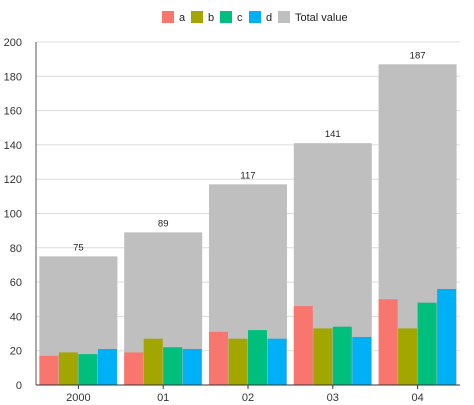 This screenshot has height=405, width=474. What do you see at coordinates (333, 398) in the screenshot?
I see `x-tick-label: 03` at bounding box center [333, 398].